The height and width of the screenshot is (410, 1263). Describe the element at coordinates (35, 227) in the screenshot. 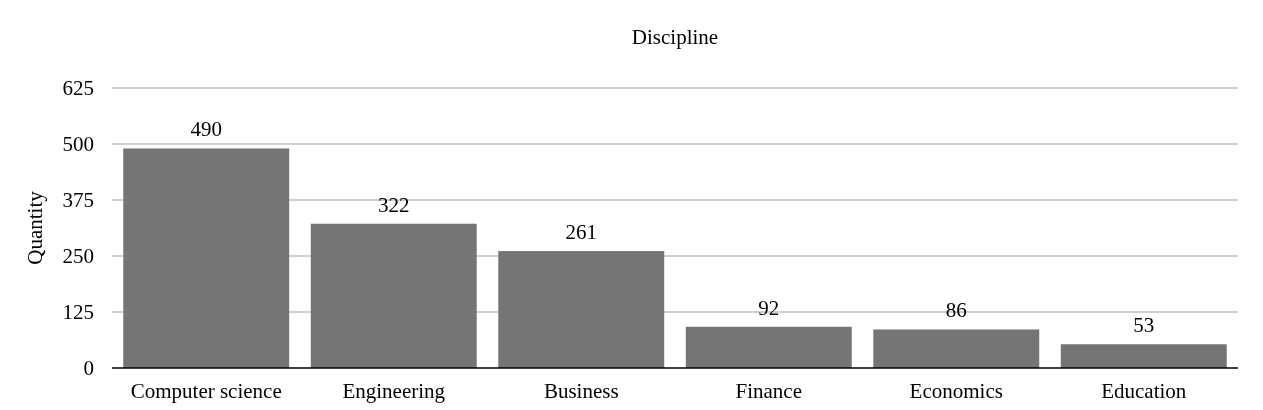

I see `y-axis-title: Quantity` at that location.